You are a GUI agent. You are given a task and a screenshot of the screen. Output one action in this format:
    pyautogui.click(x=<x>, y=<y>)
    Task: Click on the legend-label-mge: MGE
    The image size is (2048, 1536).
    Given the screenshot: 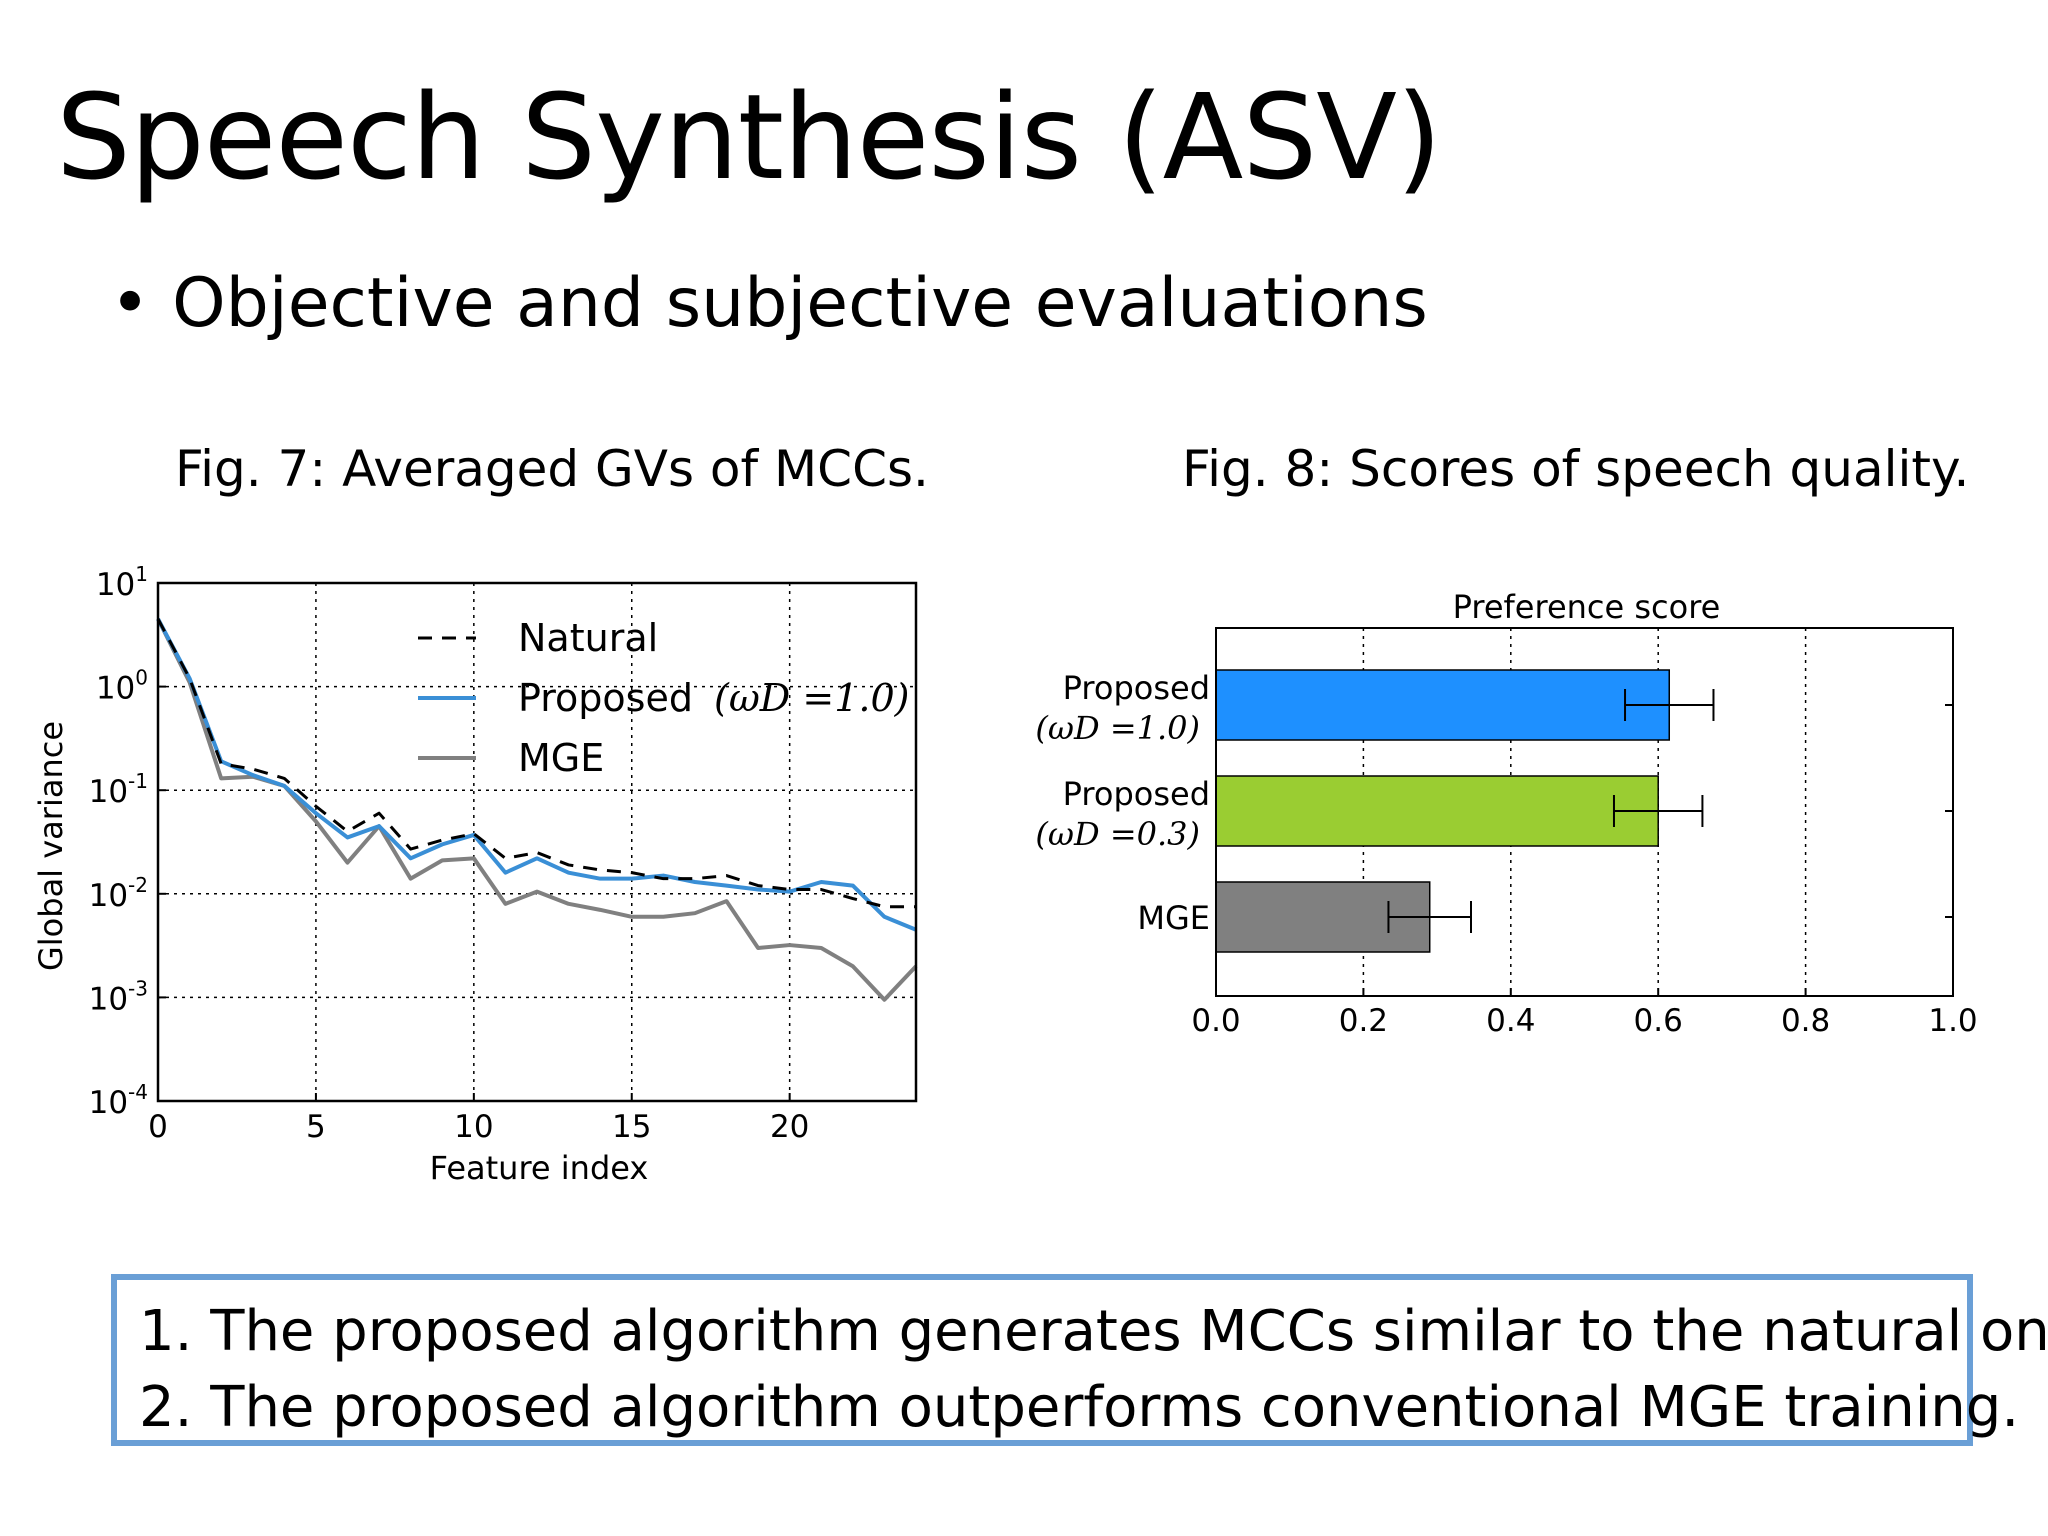 What is the action you would take?
    pyautogui.click(x=561, y=758)
    